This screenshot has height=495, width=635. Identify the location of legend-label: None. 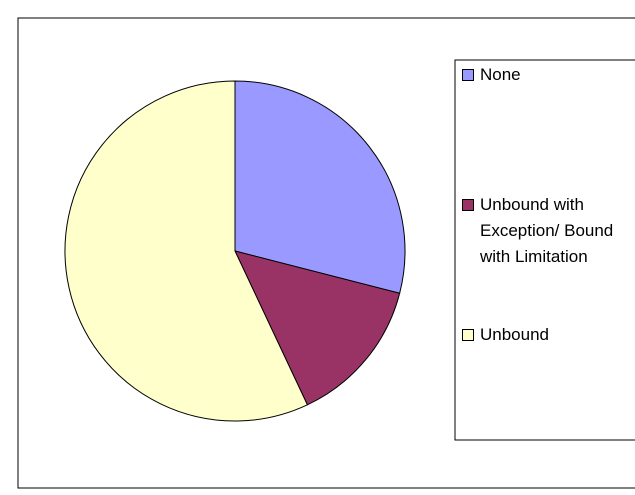
(500, 74).